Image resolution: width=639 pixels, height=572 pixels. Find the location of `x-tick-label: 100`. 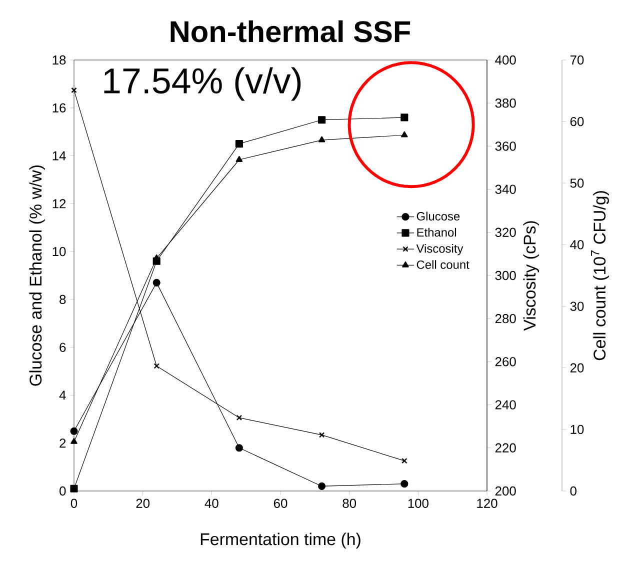

x-tick-label: 100 is located at coordinates (418, 503).